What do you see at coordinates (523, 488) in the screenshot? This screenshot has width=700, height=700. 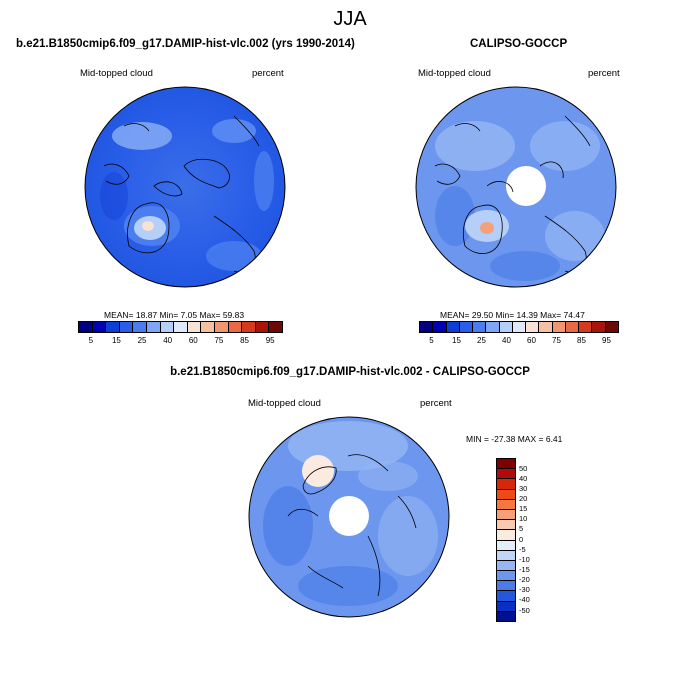 I see `panel3-colorbar-label: 30` at bounding box center [523, 488].